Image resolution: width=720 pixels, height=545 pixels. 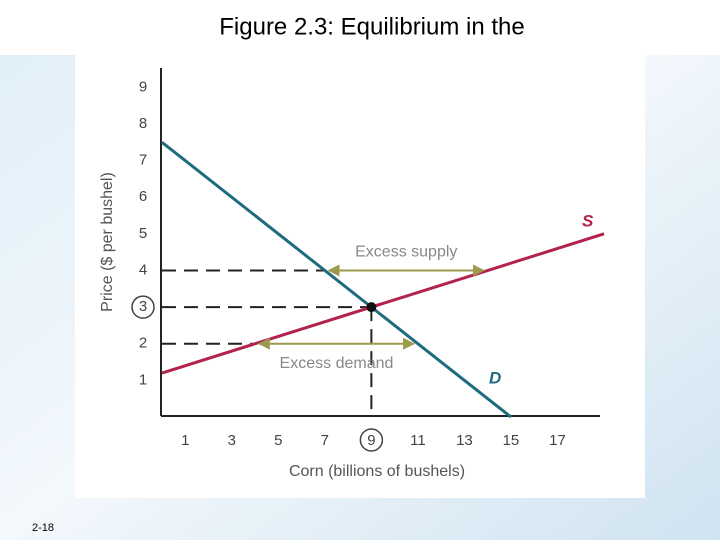 What do you see at coordinates (511, 440) in the screenshot?
I see `x-tick-label: 15` at bounding box center [511, 440].